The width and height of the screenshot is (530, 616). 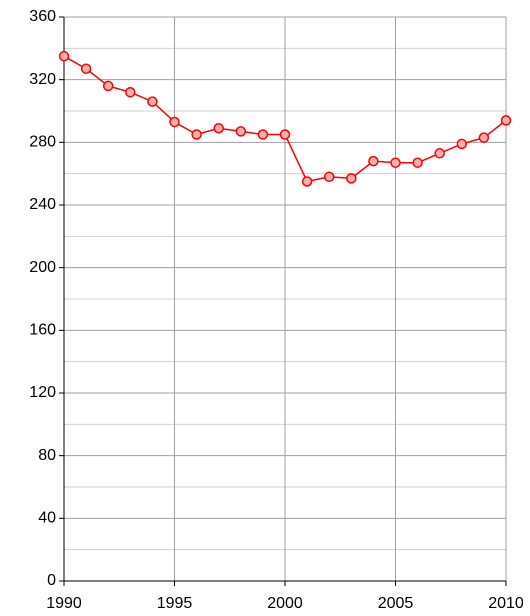 What do you see at coordinates (64, 603) in the screenshot?
I see `x-tick-label: 1990` at bounding box center [64, 603].